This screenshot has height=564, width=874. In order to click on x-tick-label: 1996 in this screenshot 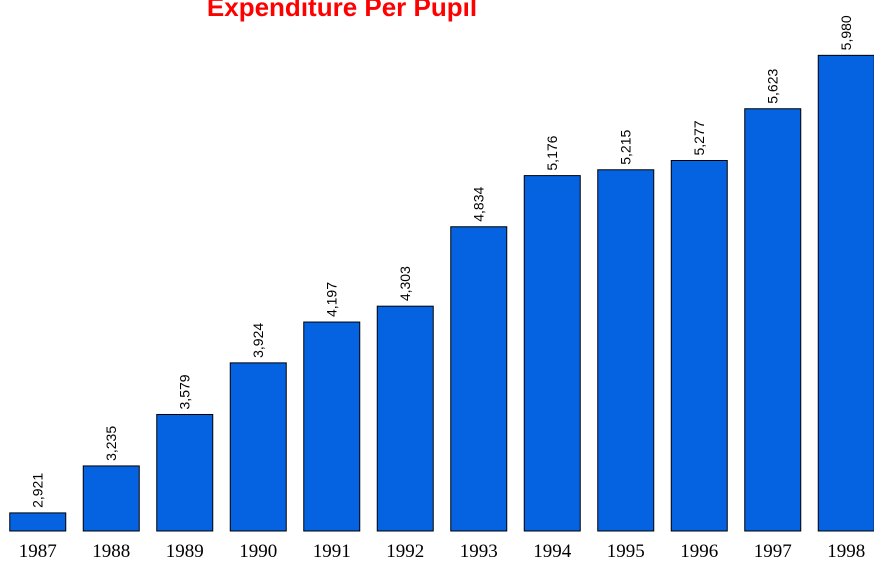, I will do `click(699, 551)`.